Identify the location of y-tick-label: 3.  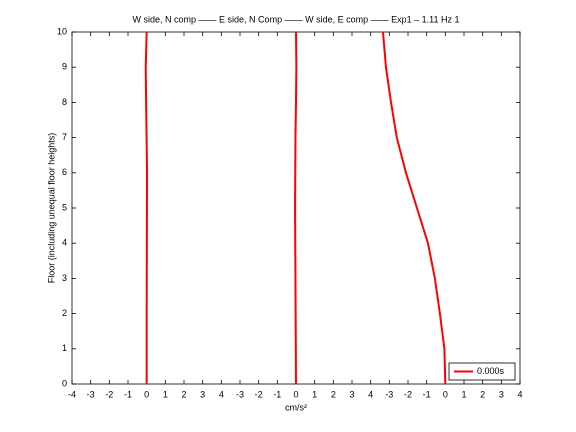
(64, 278).